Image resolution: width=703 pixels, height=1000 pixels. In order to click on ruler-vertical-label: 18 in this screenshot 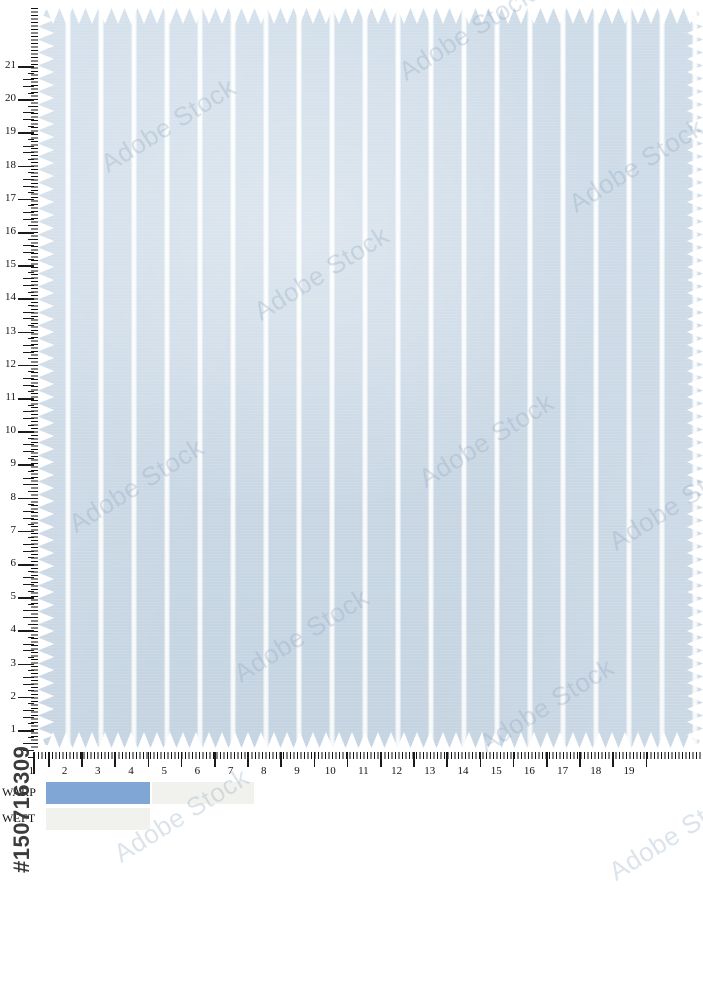, I will do `click(10, 164)`.